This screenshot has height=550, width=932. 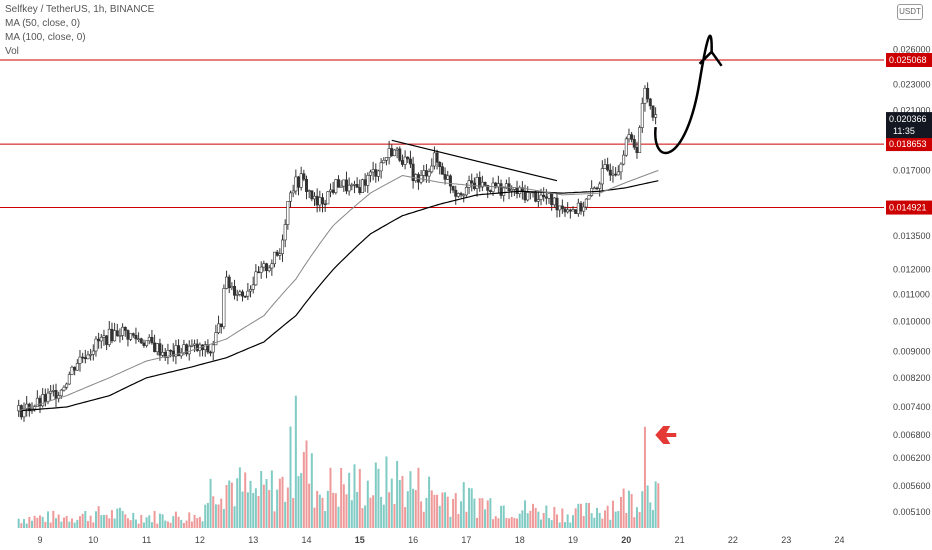 What do you see at coordinates (910, 12) in the screenshot?
I see `currency-button: USDT` at bounding box center [910, 12].